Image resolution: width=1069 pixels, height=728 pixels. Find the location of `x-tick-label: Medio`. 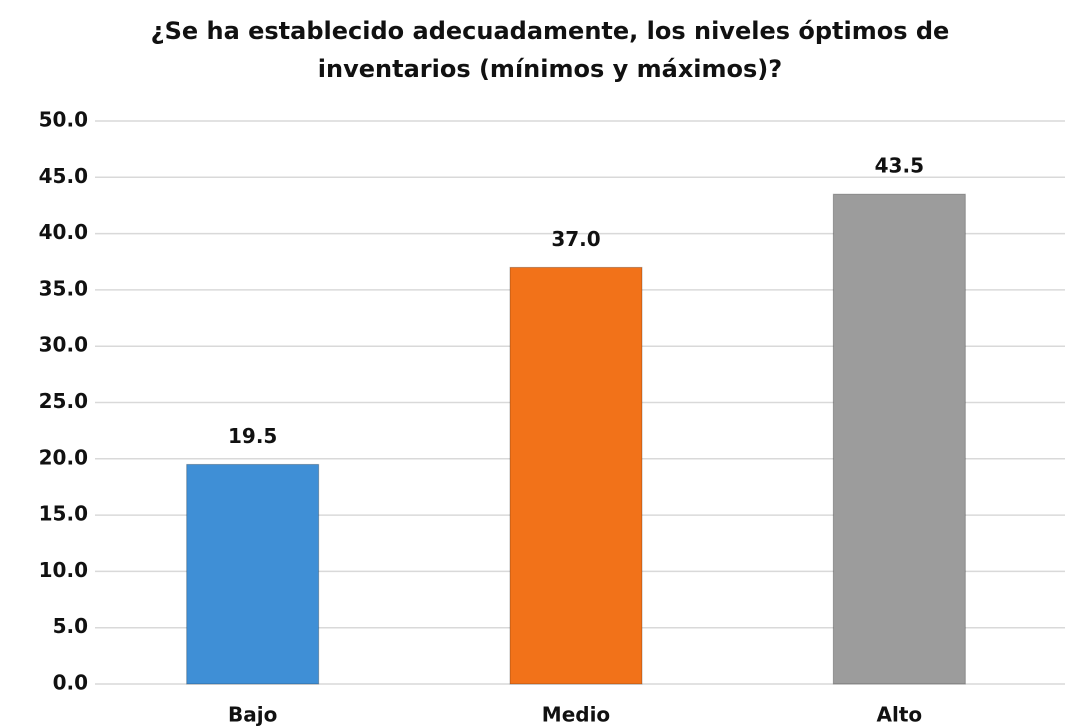

x-tick-label: Medio is located at coordinates (576, 715).